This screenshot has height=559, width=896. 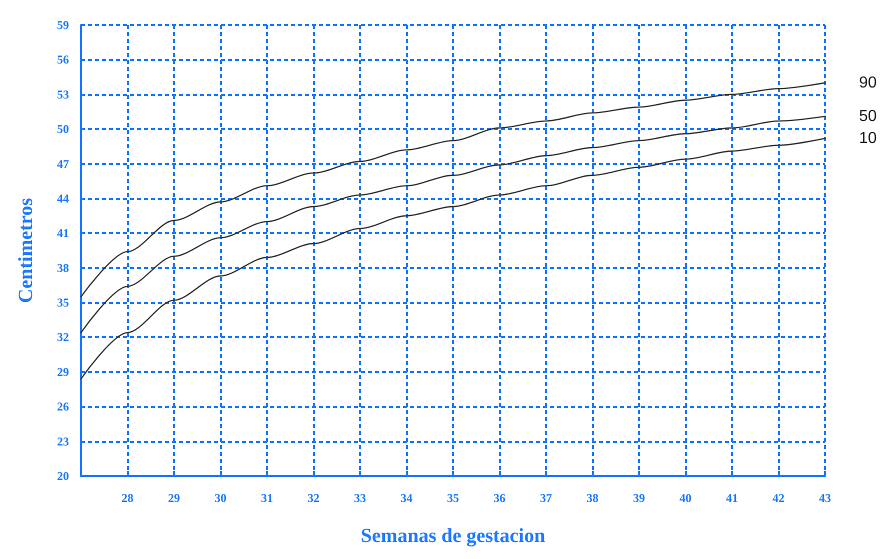 I want to click on x-tick-label: 39, so click(x=639, y=498).